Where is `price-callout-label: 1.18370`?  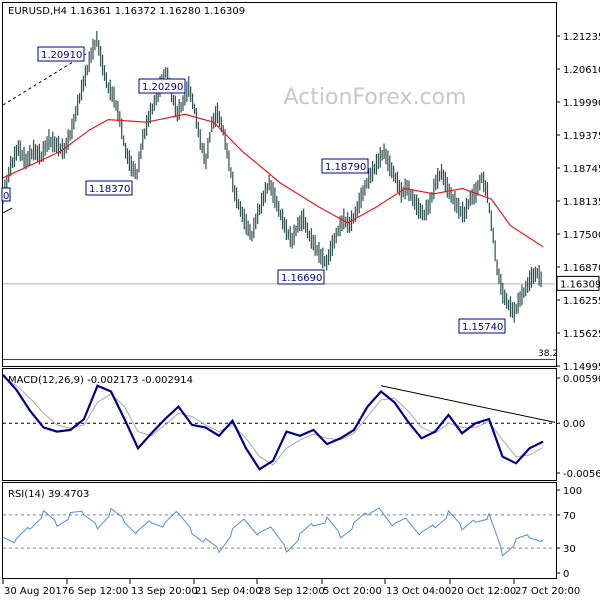 price-callout-label: 1.18370 is located at coordinates (109, 189).